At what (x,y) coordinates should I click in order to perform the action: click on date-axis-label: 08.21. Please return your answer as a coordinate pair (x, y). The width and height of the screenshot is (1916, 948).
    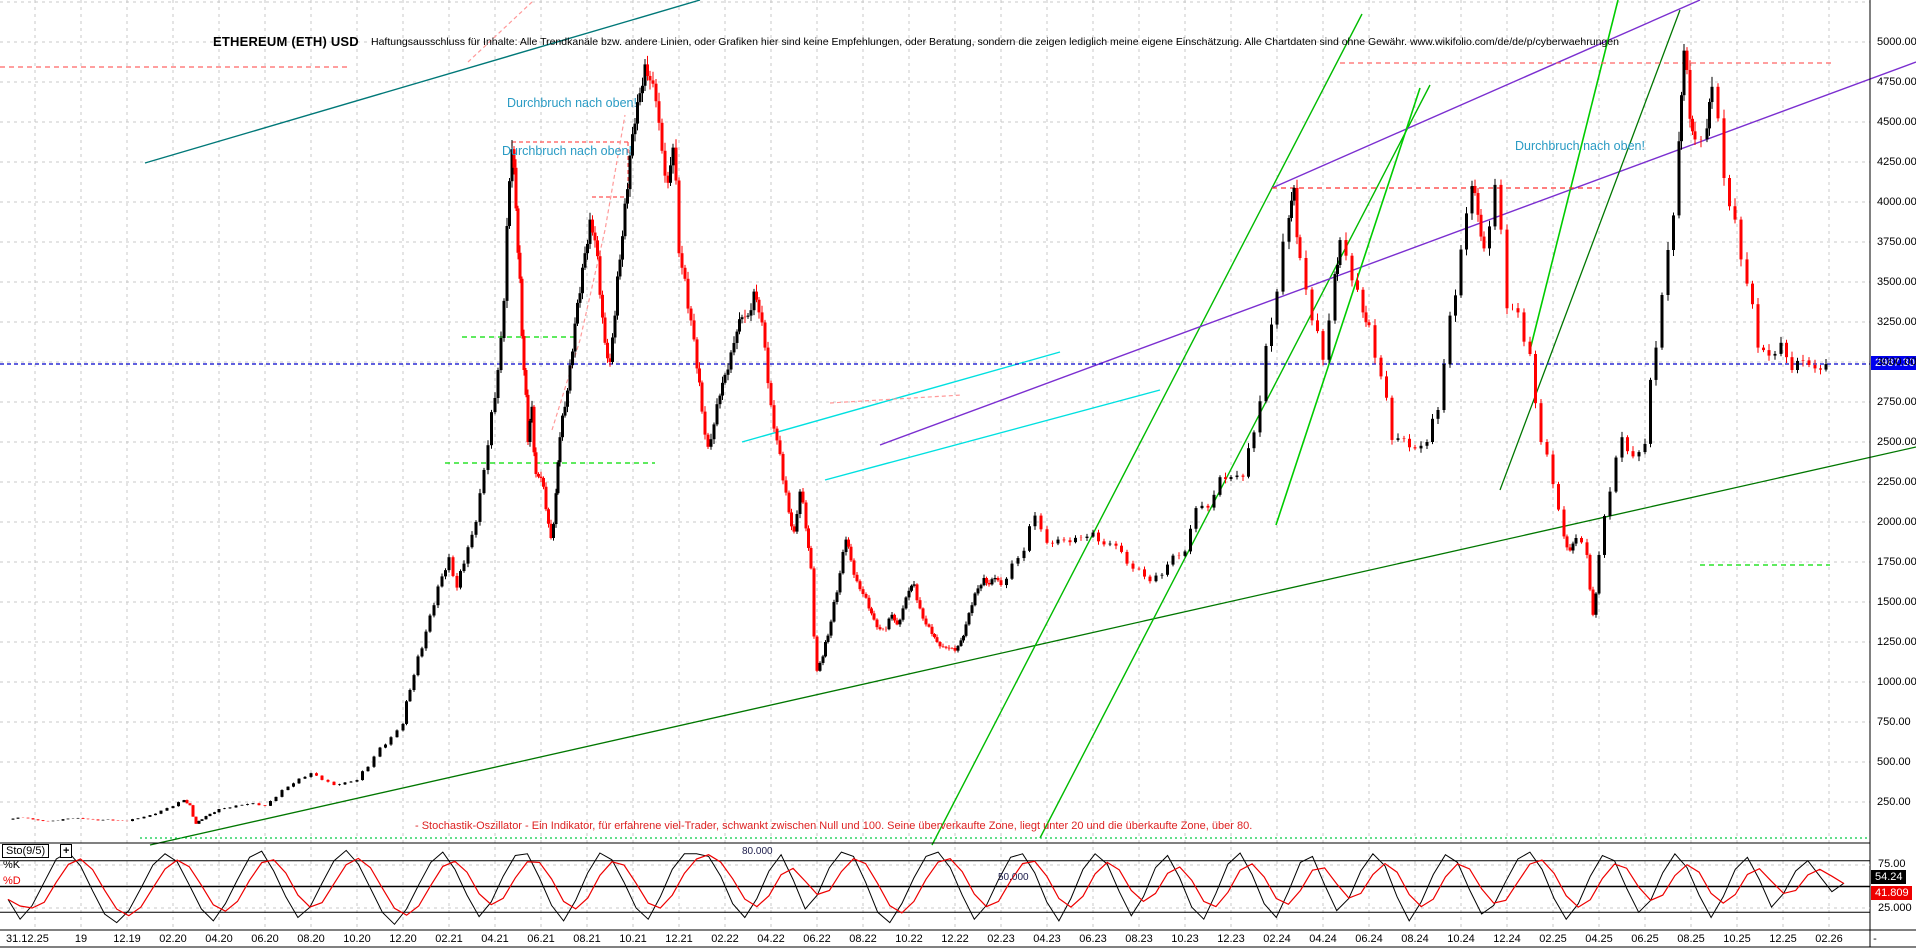
    Looking at the image, I should click on (587, 939).